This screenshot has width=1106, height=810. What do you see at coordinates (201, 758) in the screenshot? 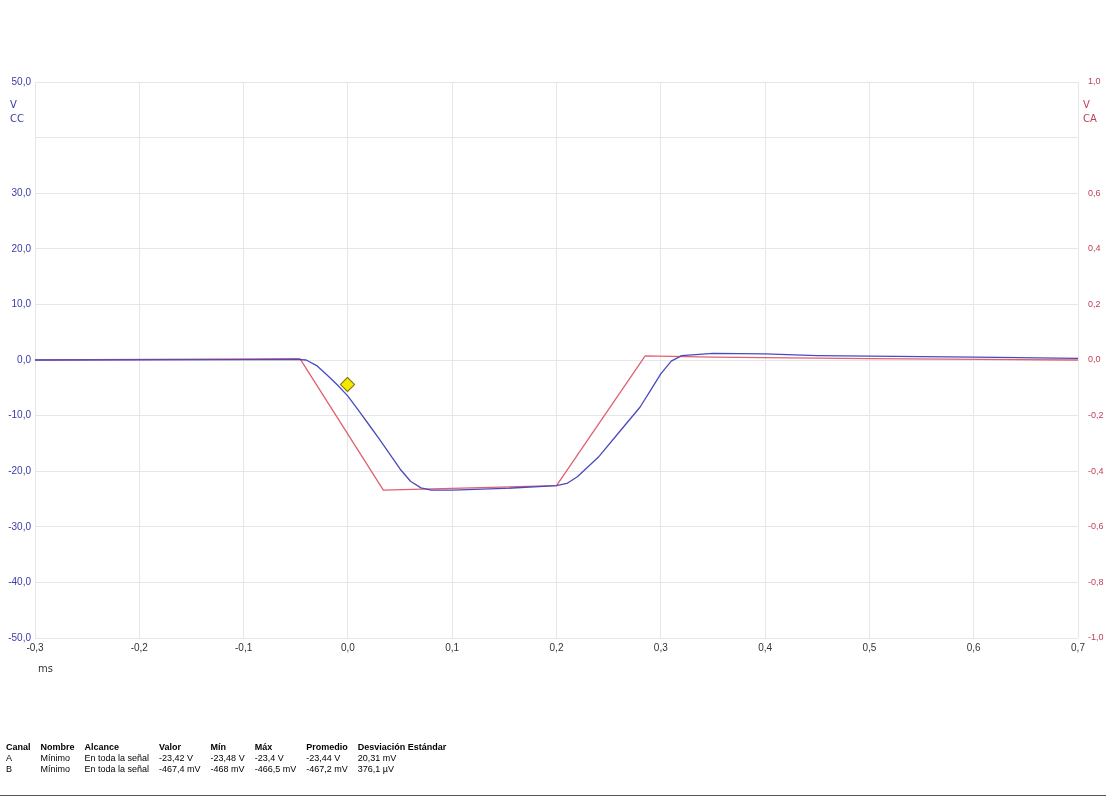
I see `text: A Mínimo En toda la señal -23,42 V -23,48 V -23,4 V -23,44 V 20,31 mV` at bounding box center [201, 758].